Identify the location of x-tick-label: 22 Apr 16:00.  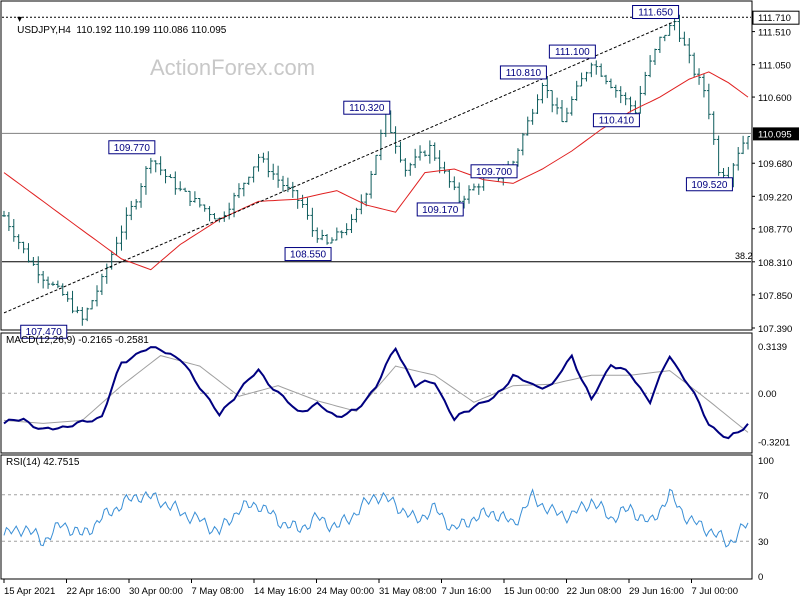
(94, 591).